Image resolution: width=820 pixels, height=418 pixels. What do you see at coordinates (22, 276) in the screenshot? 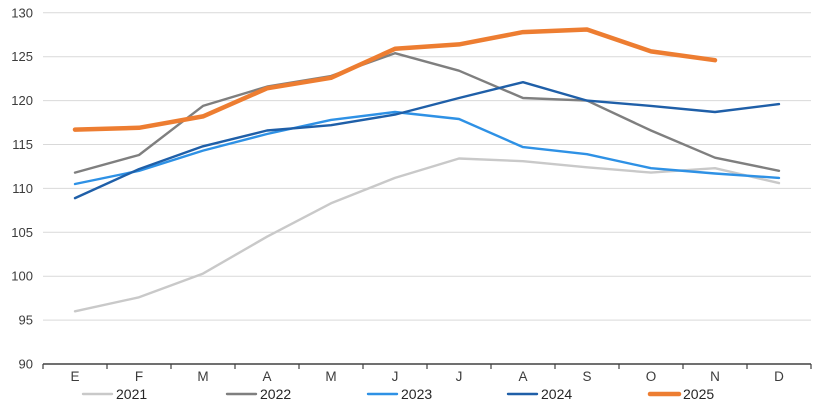
I see `y-axis-label-100: 100` at bounding box center [22, 276].